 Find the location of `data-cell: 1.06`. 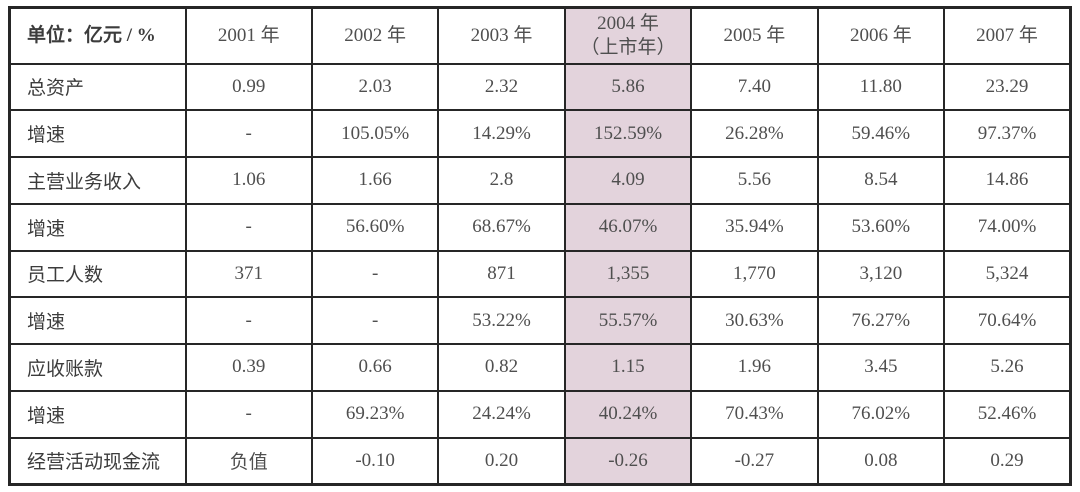

data-cell: 1.06 is located at coordinates (248, 180).